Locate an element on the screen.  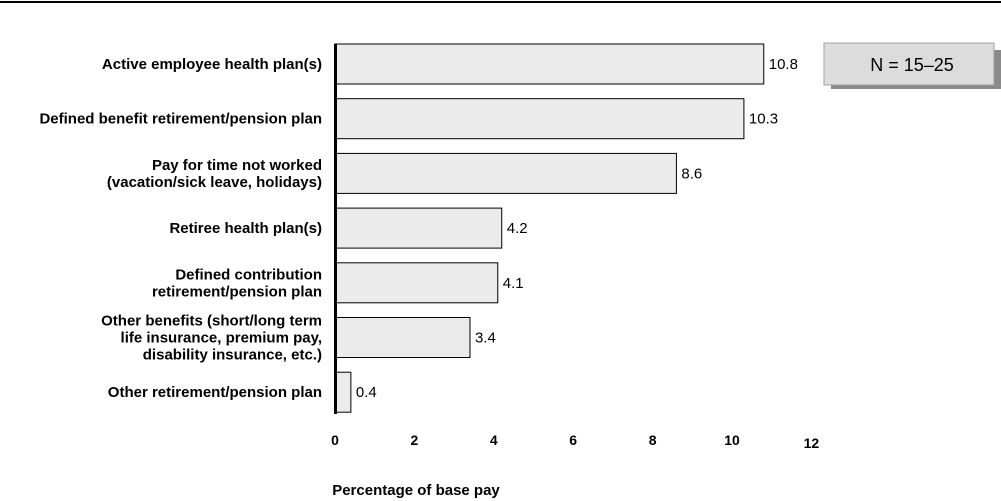
x-axis-title: Percentage of base pay is located at coordinates (416, 490).